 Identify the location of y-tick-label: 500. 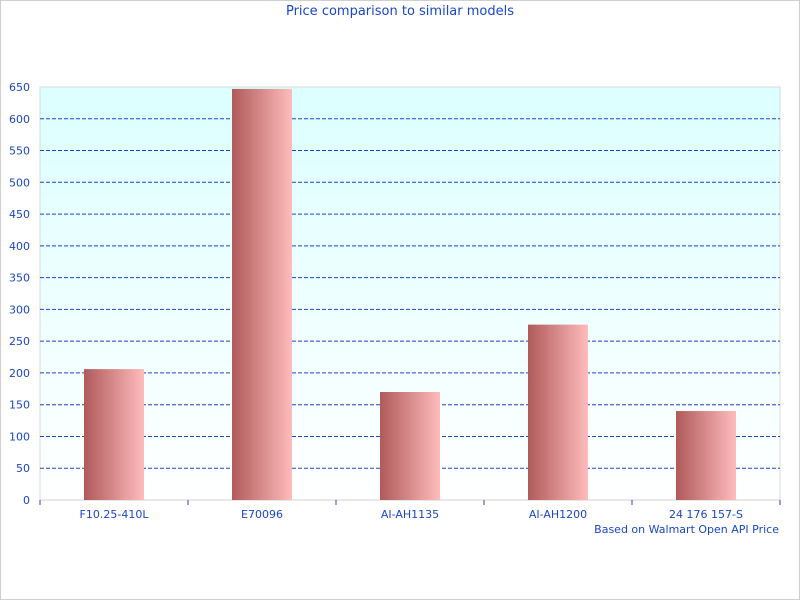
(19, 182).